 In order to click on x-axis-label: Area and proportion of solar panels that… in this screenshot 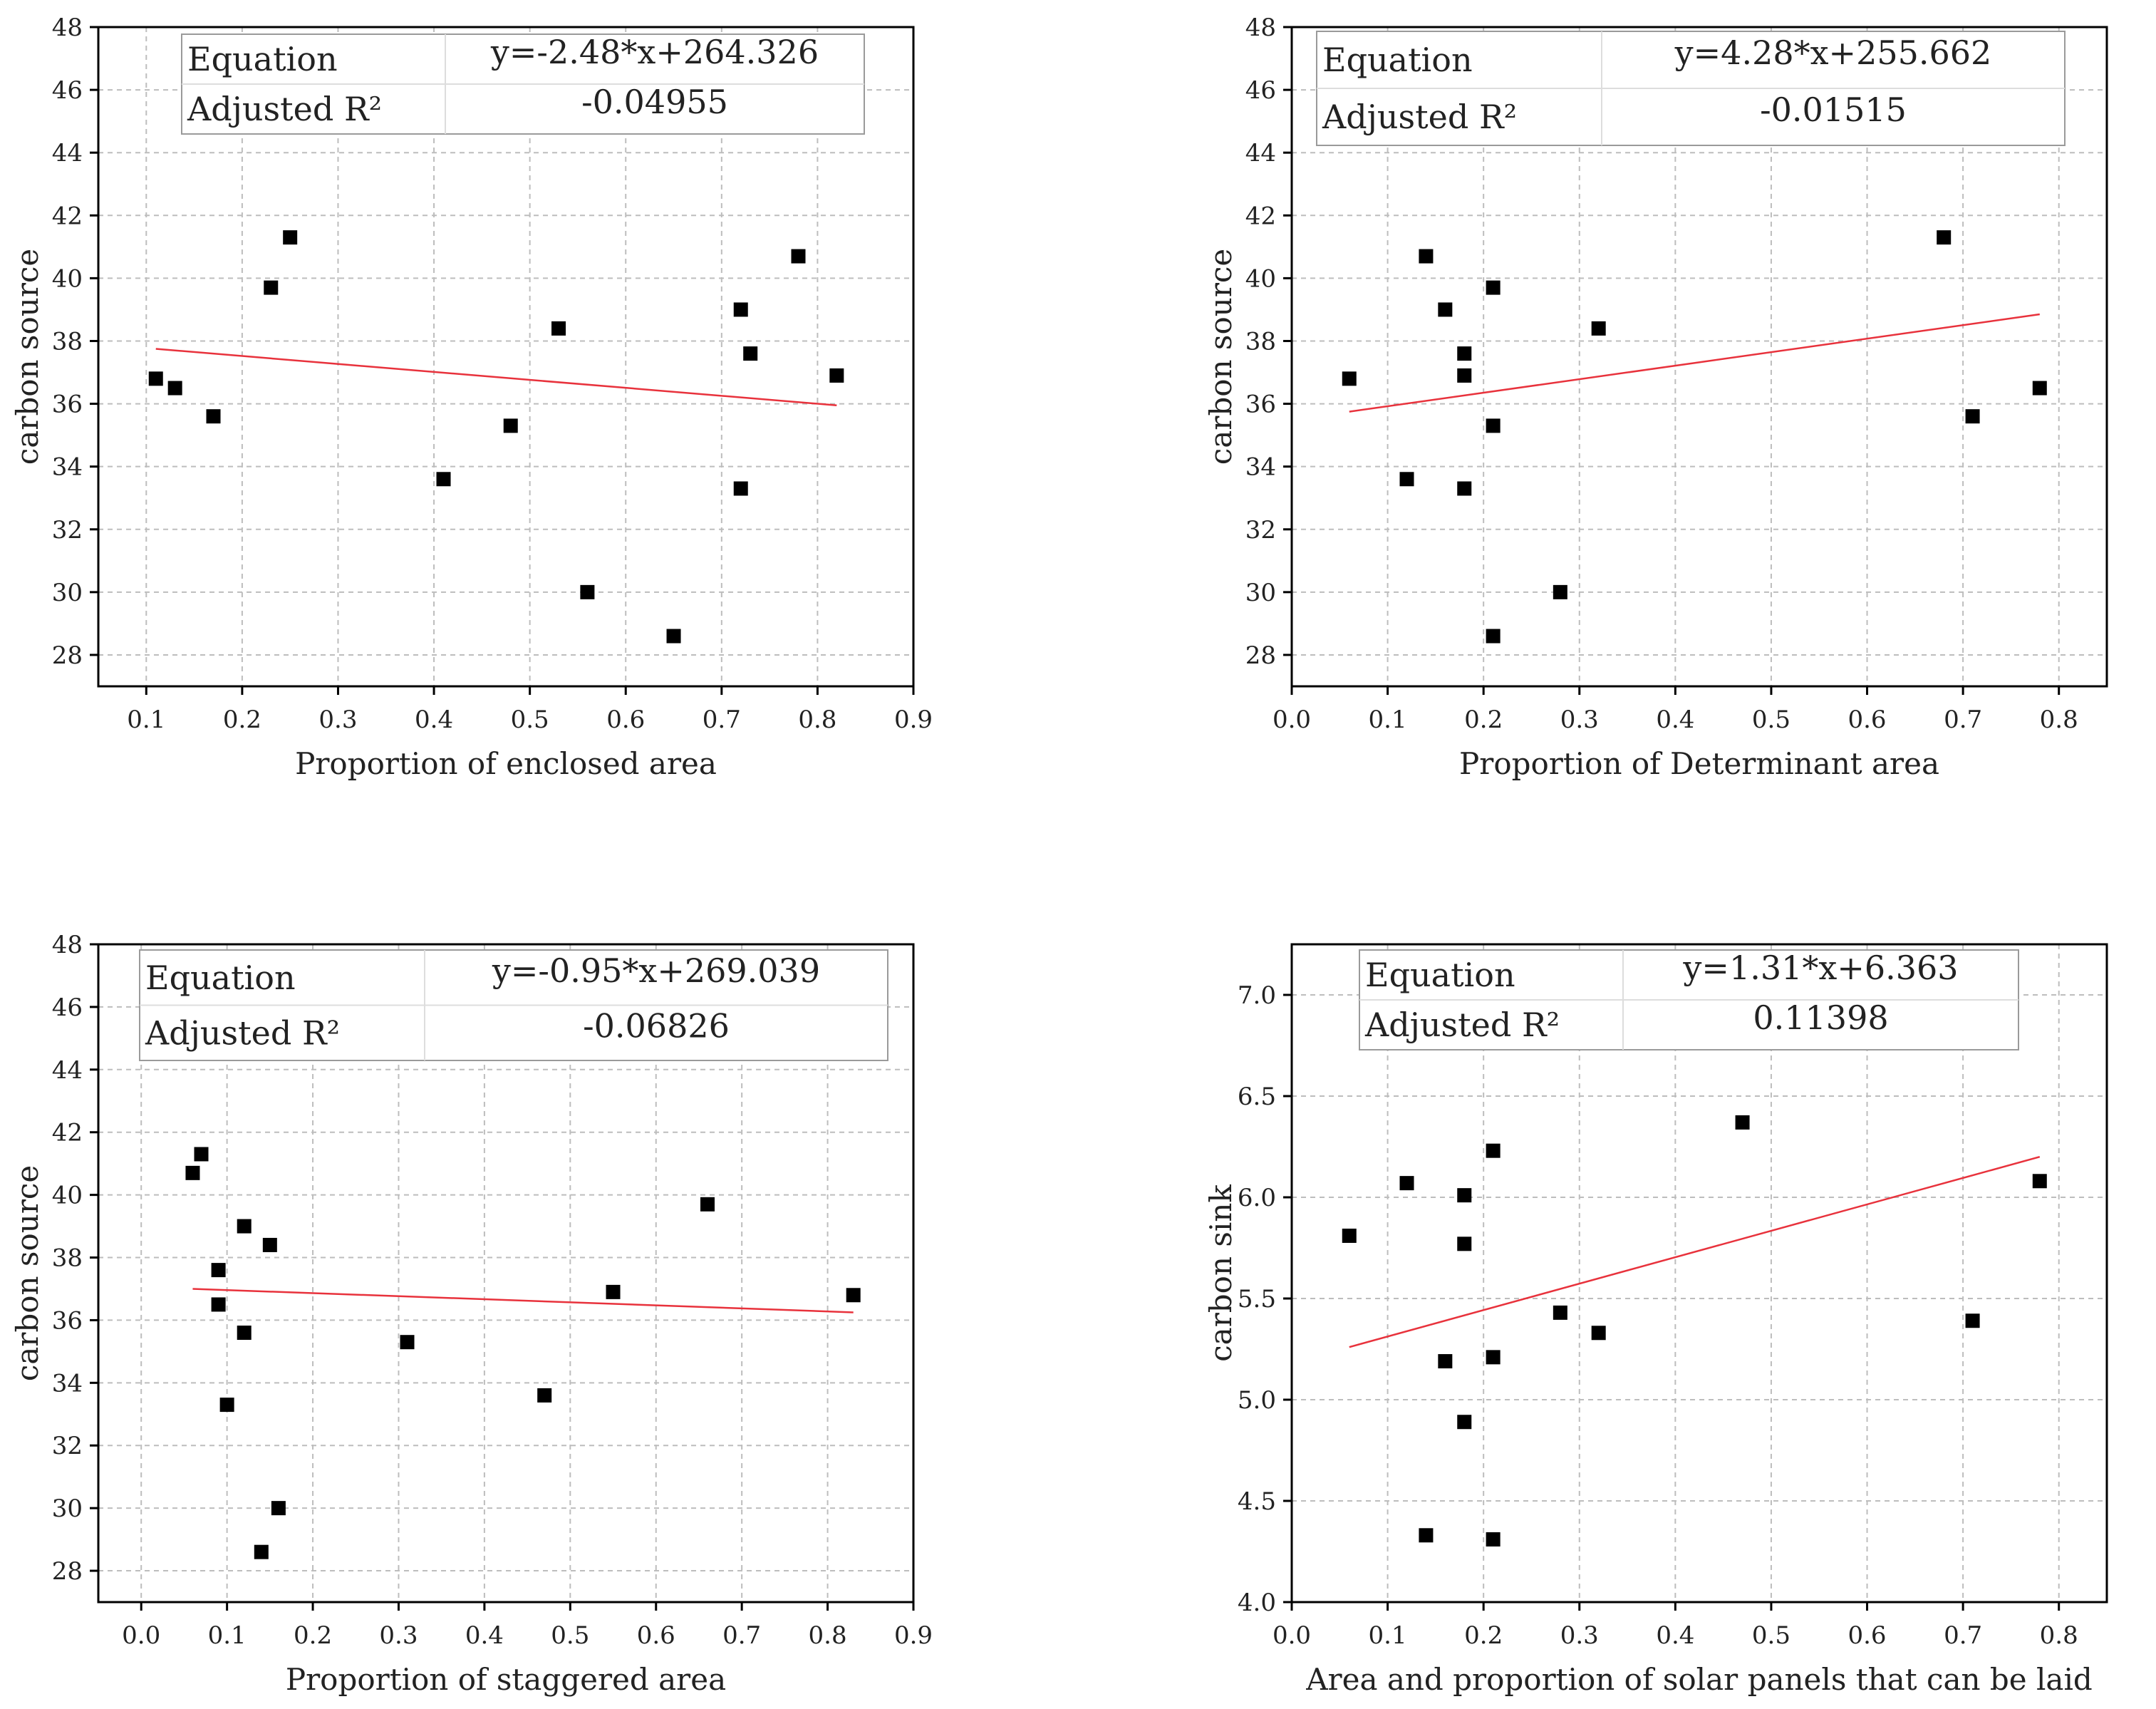, I will do `click(1699, 1679)`.